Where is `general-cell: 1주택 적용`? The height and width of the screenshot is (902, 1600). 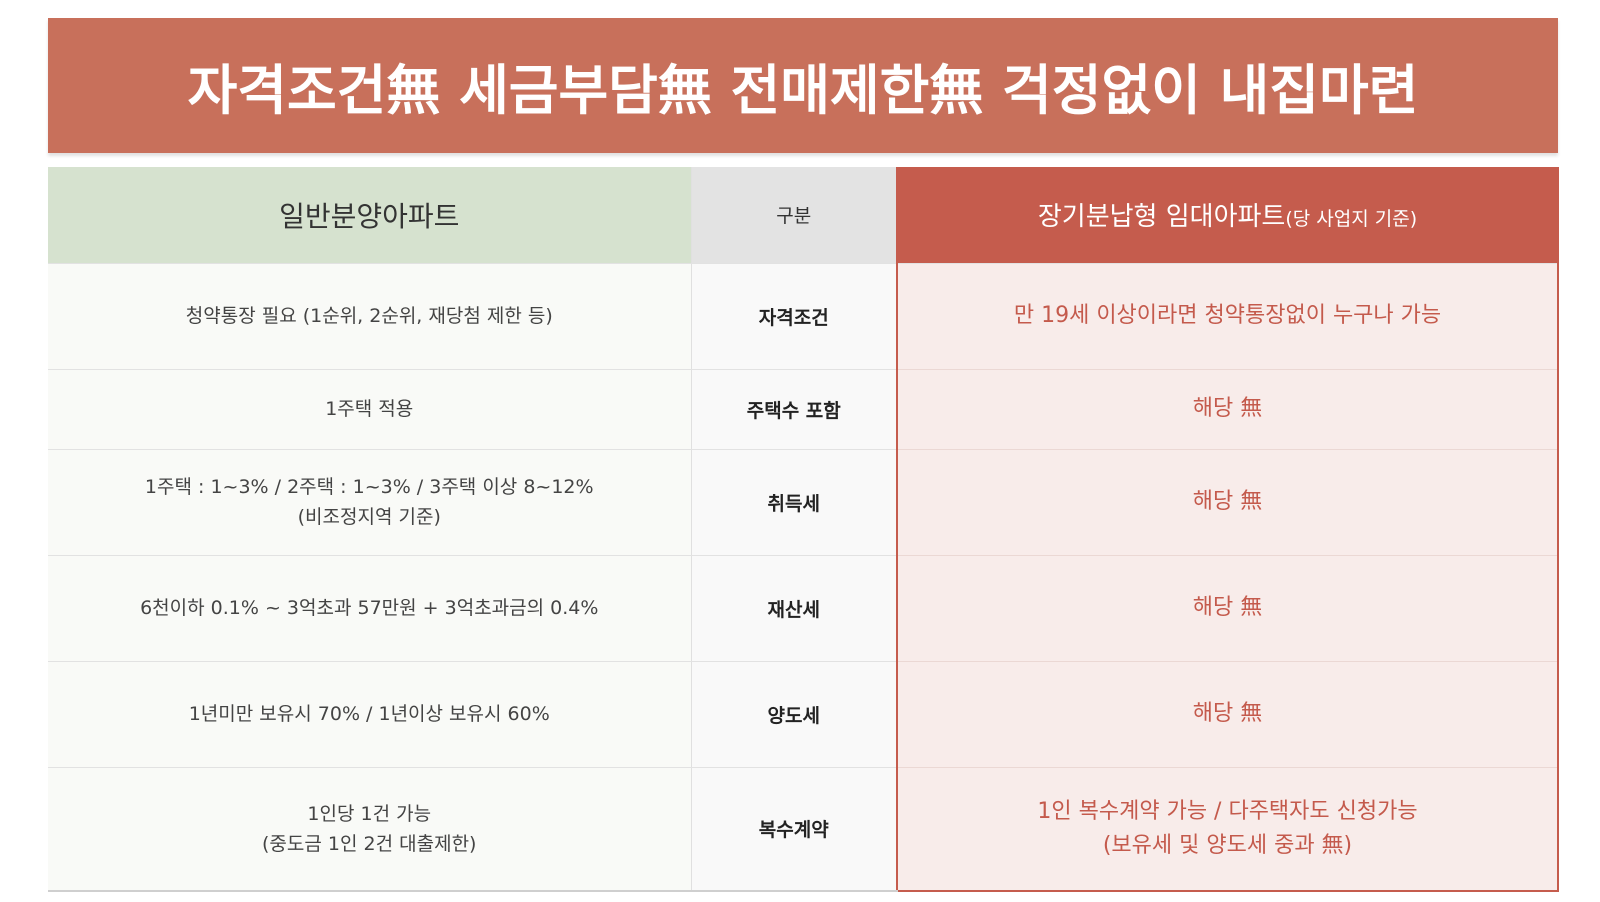
general-cell: 1주택 적용 is located at coordinates (370, 409).